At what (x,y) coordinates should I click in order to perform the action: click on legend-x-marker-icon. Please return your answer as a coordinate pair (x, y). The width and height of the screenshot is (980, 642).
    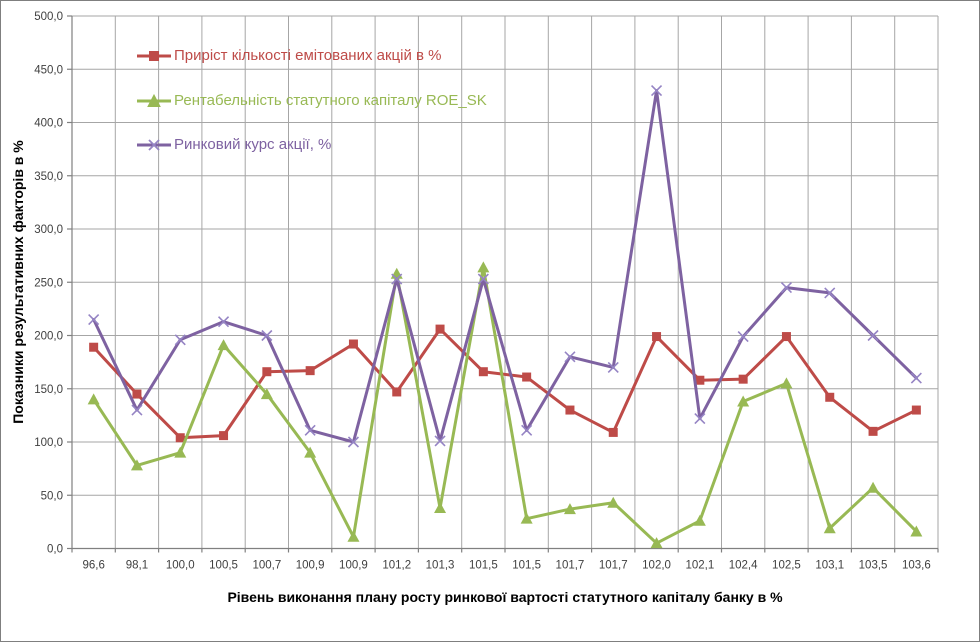
    Looking at the image, I should click on (154, 145).